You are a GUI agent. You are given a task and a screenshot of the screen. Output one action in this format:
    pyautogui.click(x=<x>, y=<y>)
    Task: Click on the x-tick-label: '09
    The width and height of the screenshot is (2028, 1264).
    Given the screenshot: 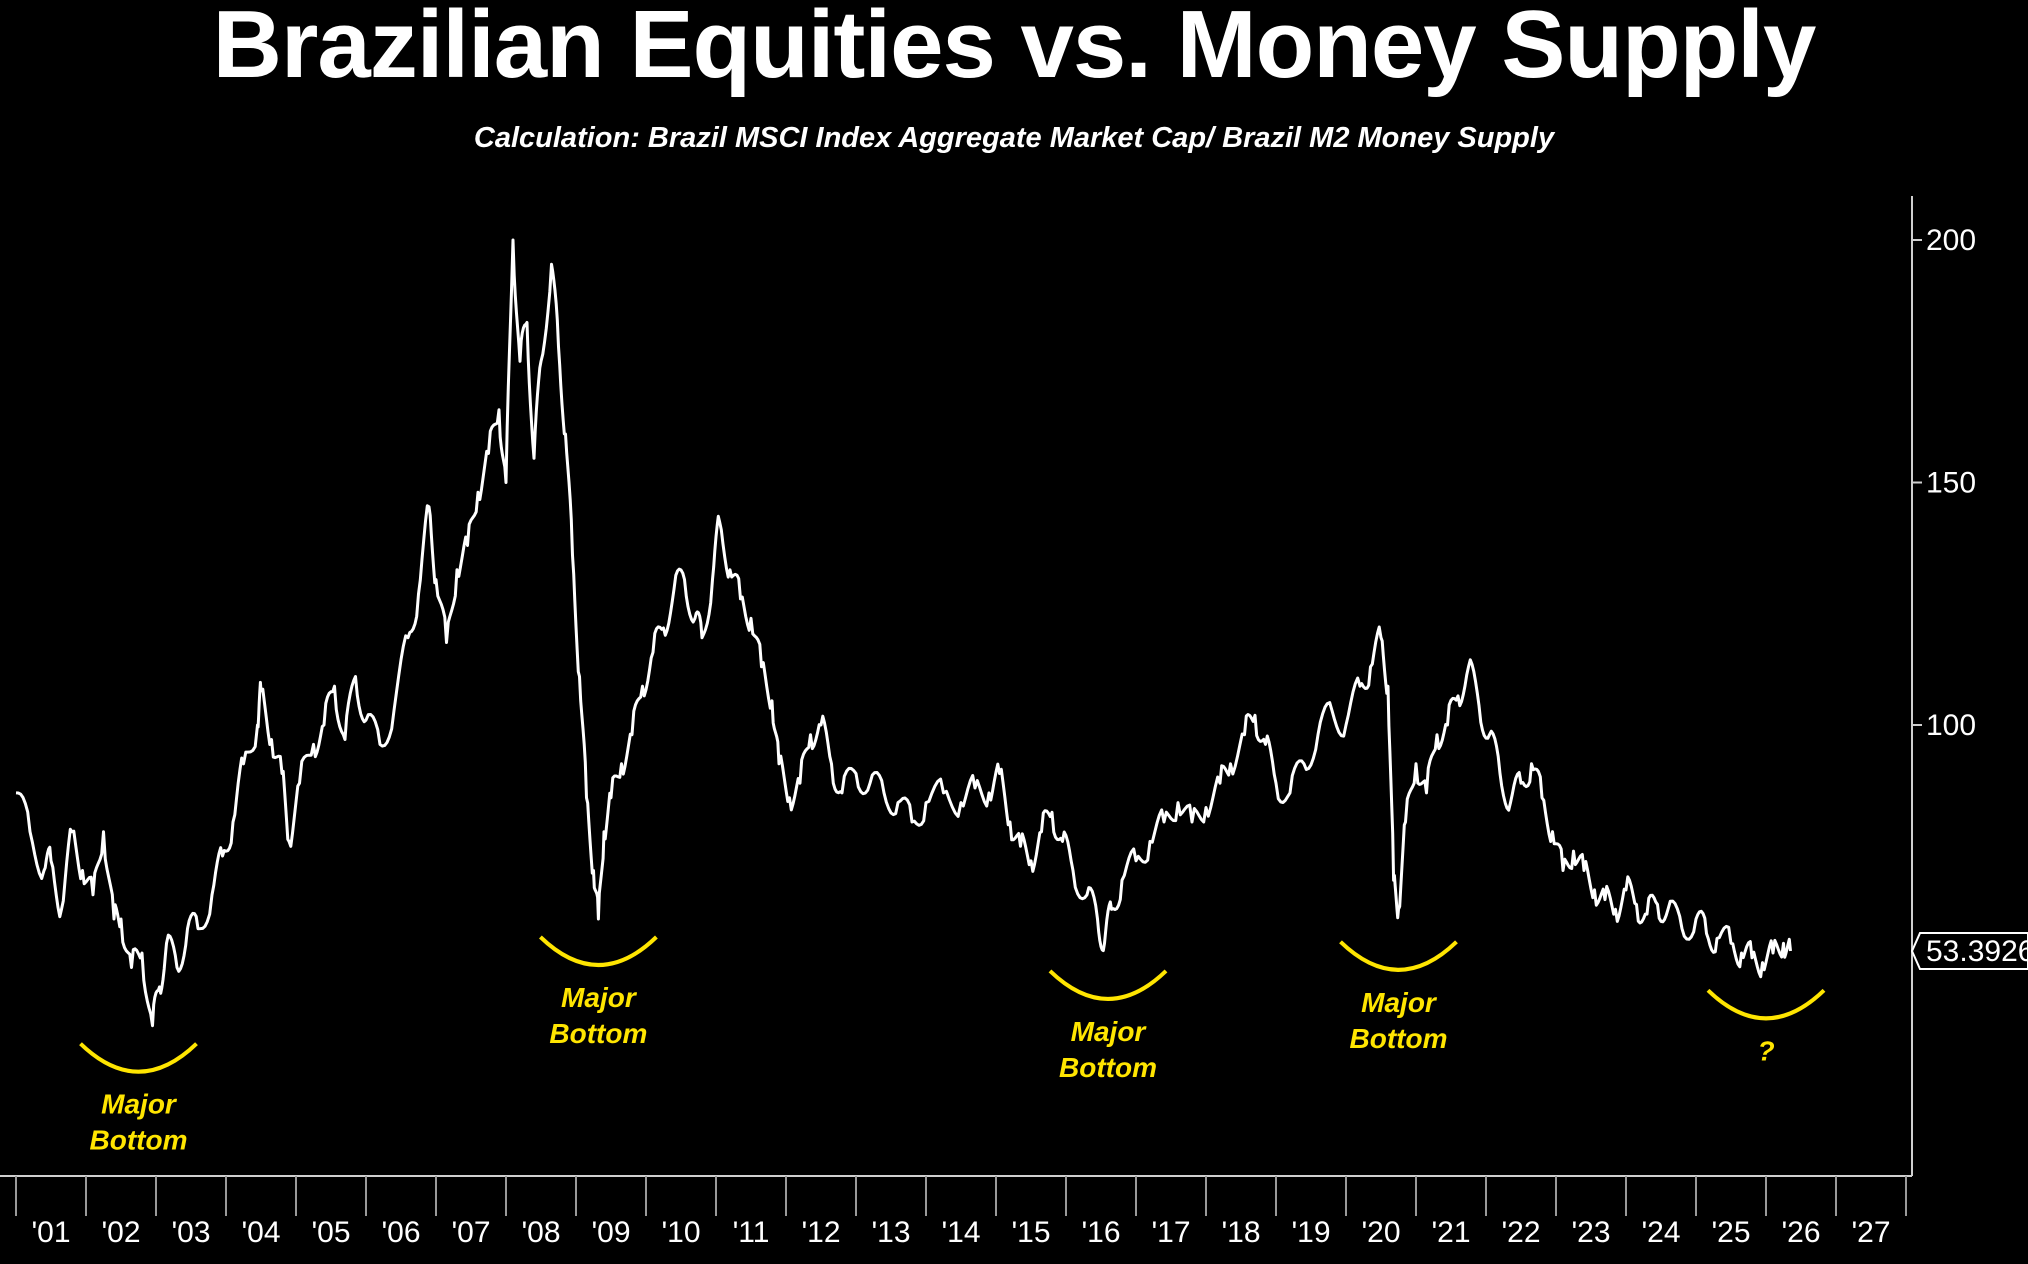 What is the action you would take?
    pyautogui.click(x=610, y=1232)
    